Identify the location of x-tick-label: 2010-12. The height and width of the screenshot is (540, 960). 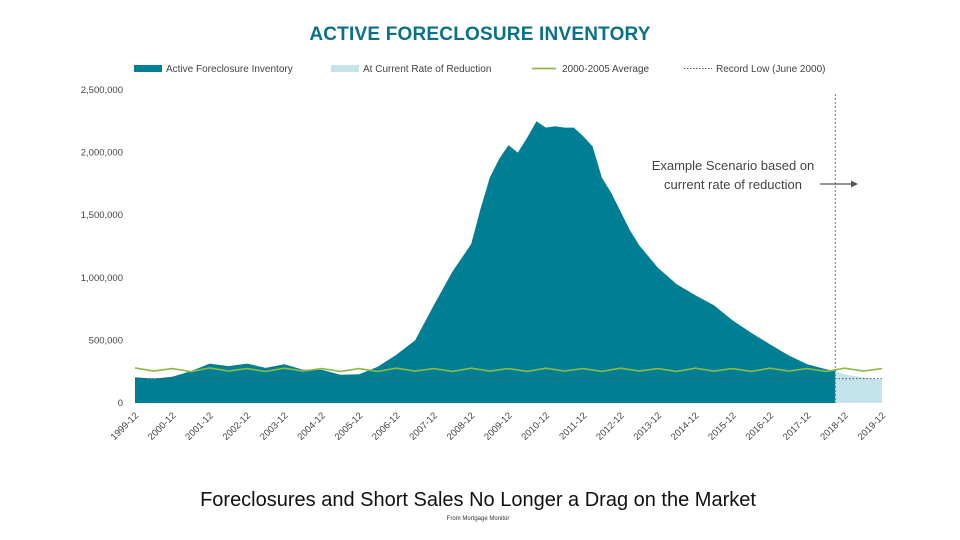
(536, 426).